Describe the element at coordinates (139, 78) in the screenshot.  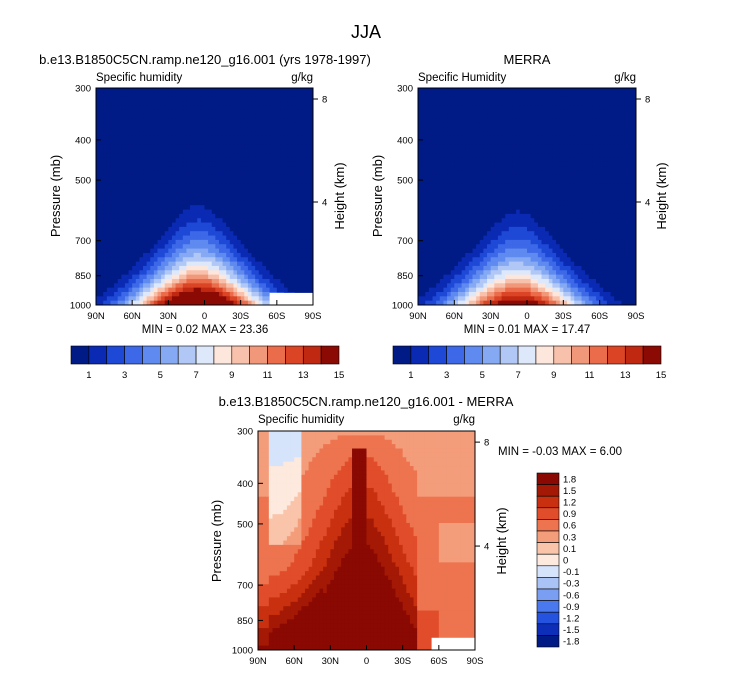
I see `panel-subtitle-left: Specific humidity` at that location.